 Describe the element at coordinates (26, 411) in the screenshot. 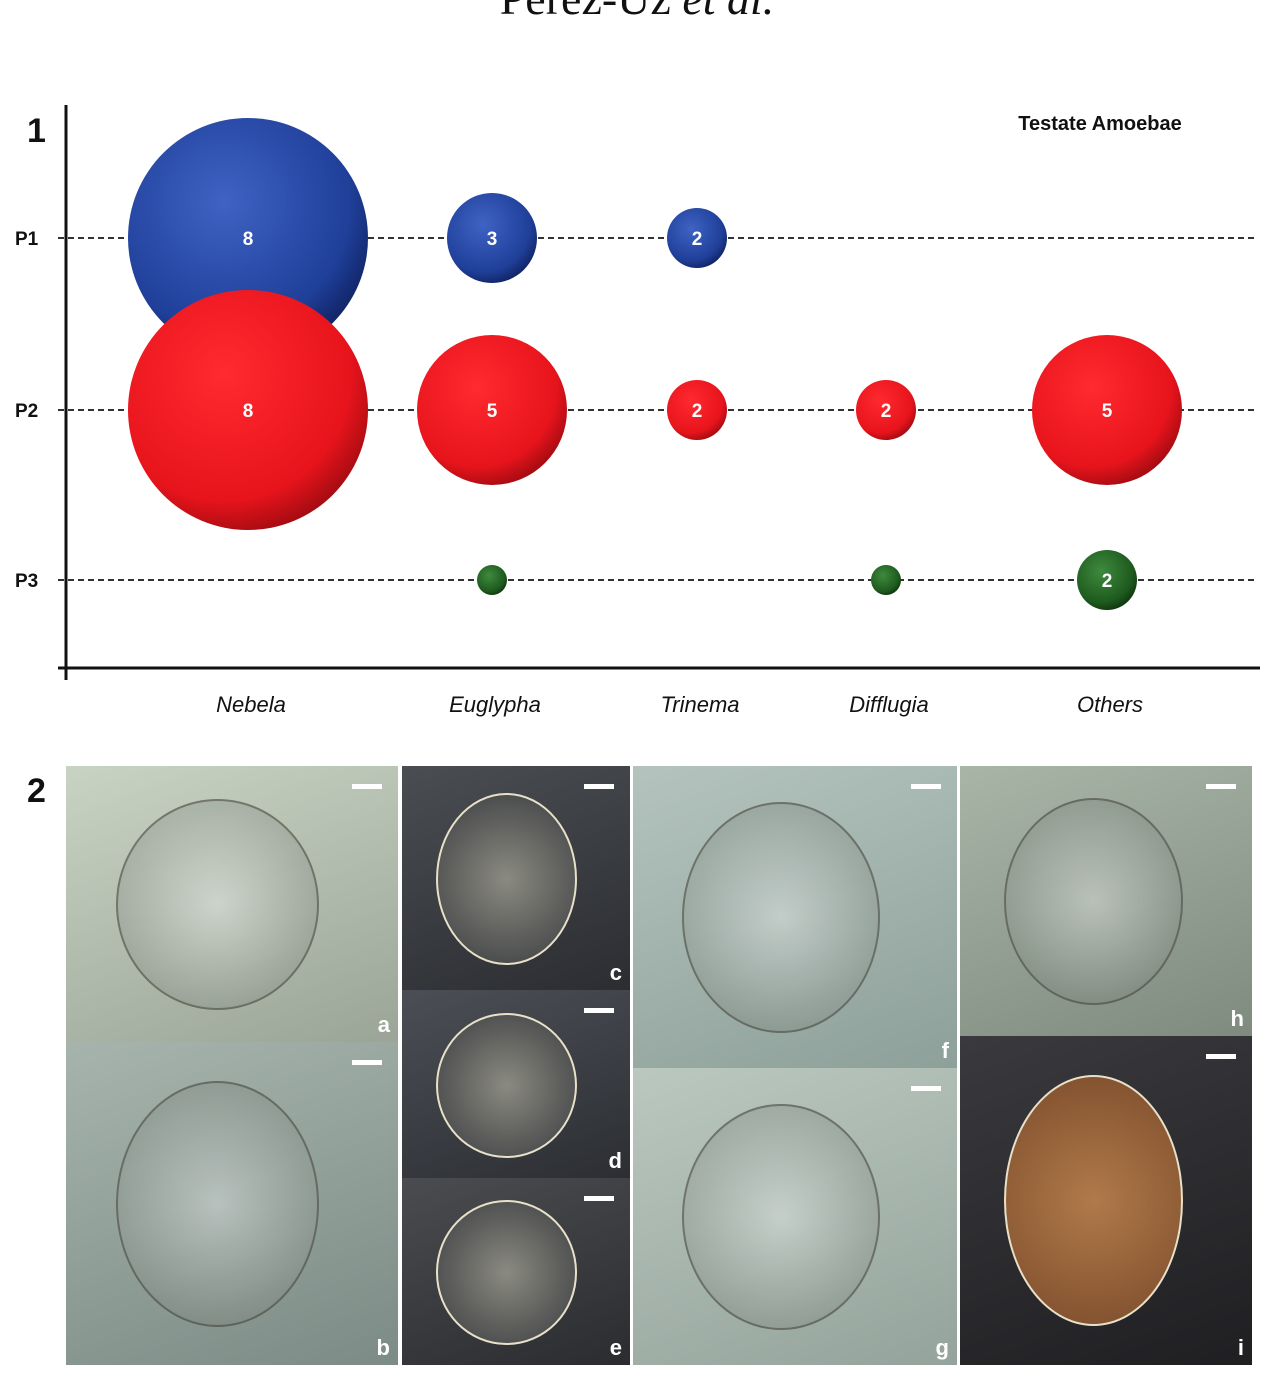

I see `row-label-p2: P2` at that location.